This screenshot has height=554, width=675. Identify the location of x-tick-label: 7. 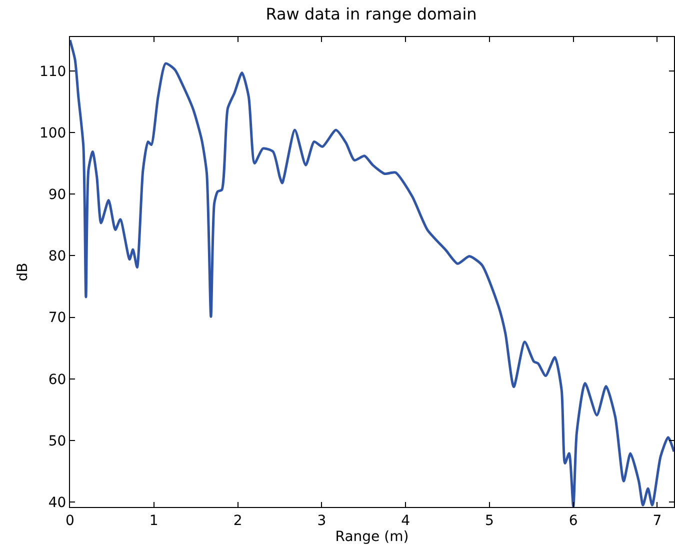
(657, 520).